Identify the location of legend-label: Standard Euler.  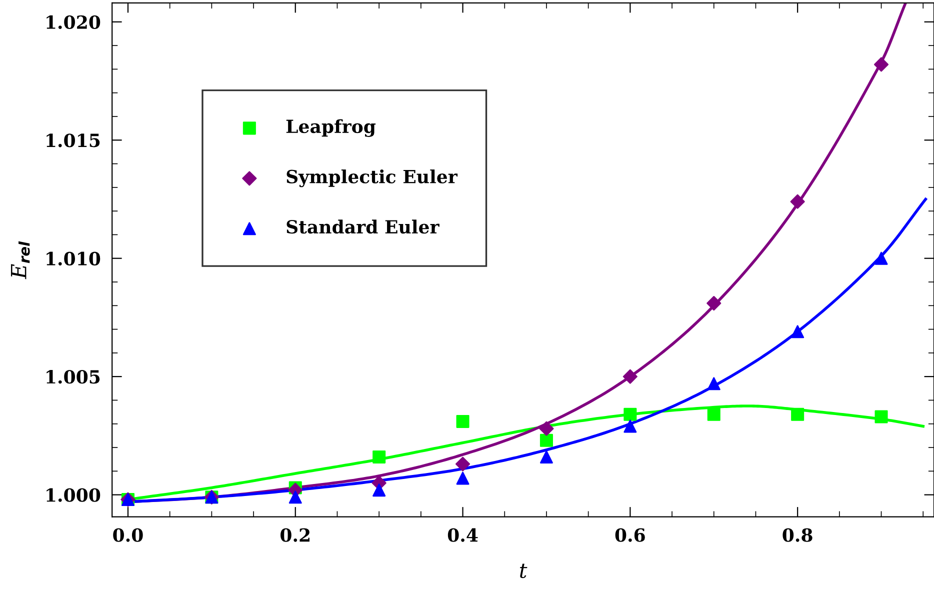
(363, 227).